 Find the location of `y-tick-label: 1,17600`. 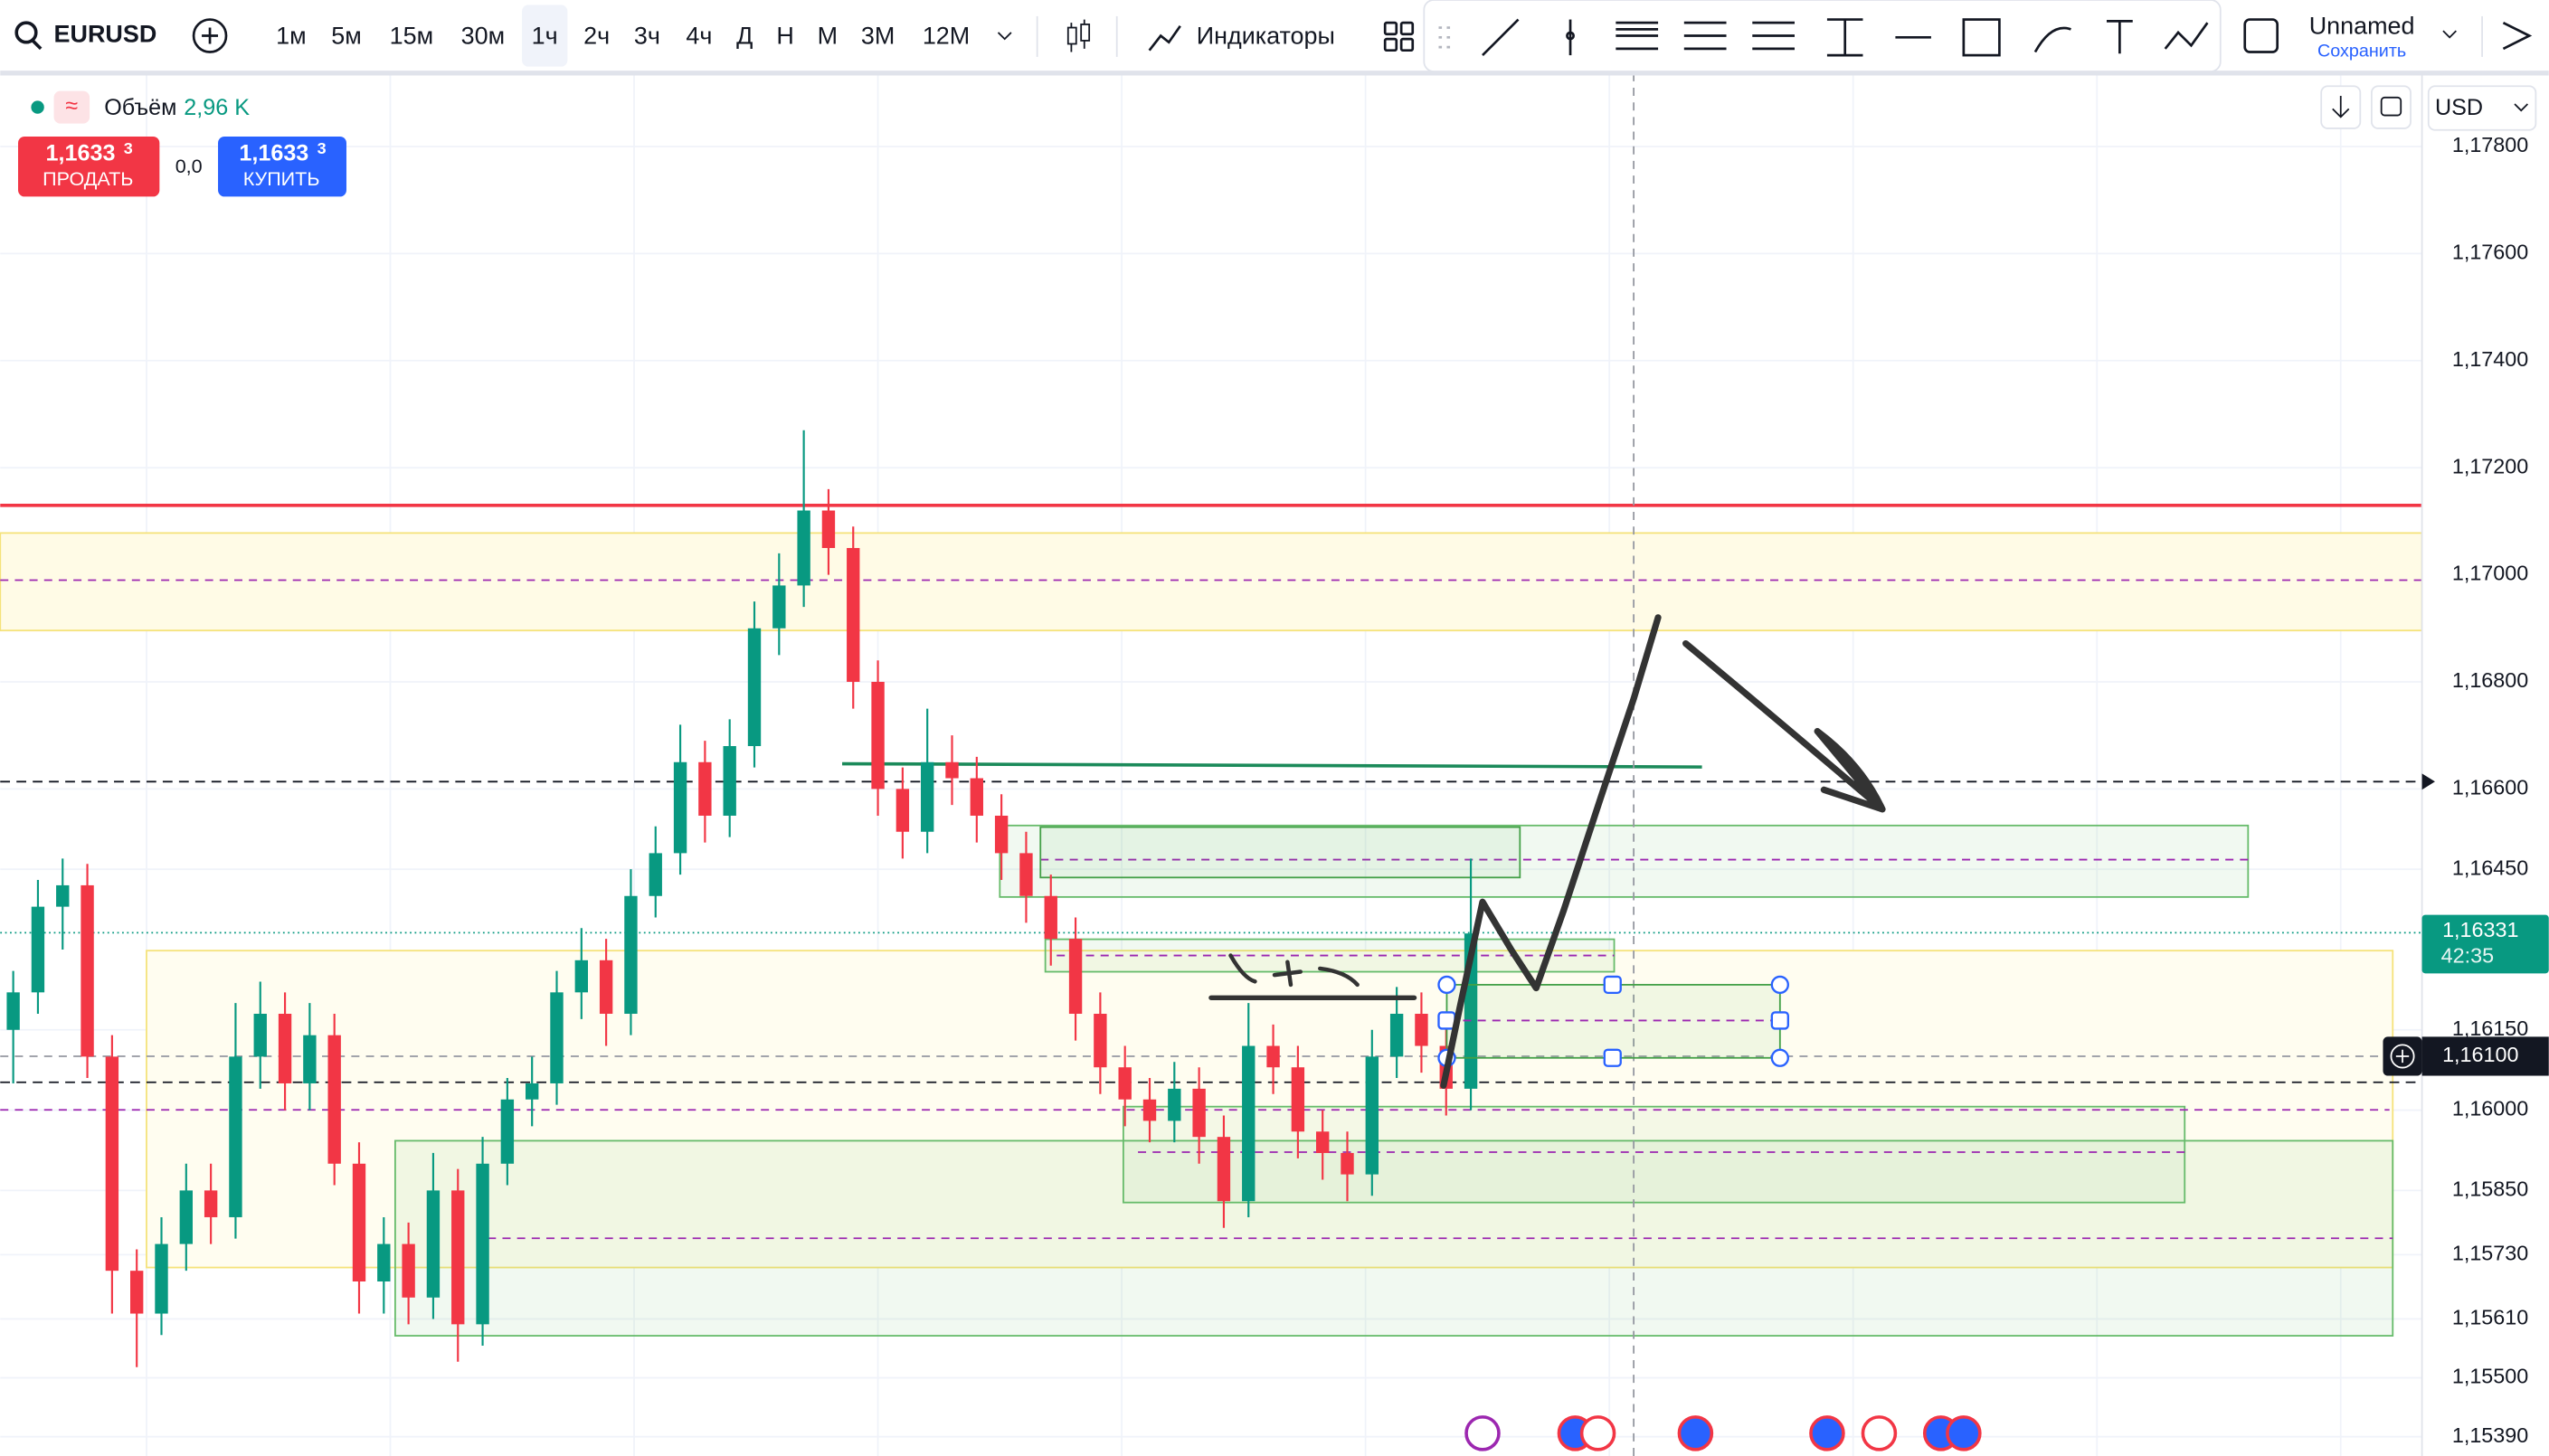

y-tick-label: 1,17600 is located at coordinates (2490, 252).